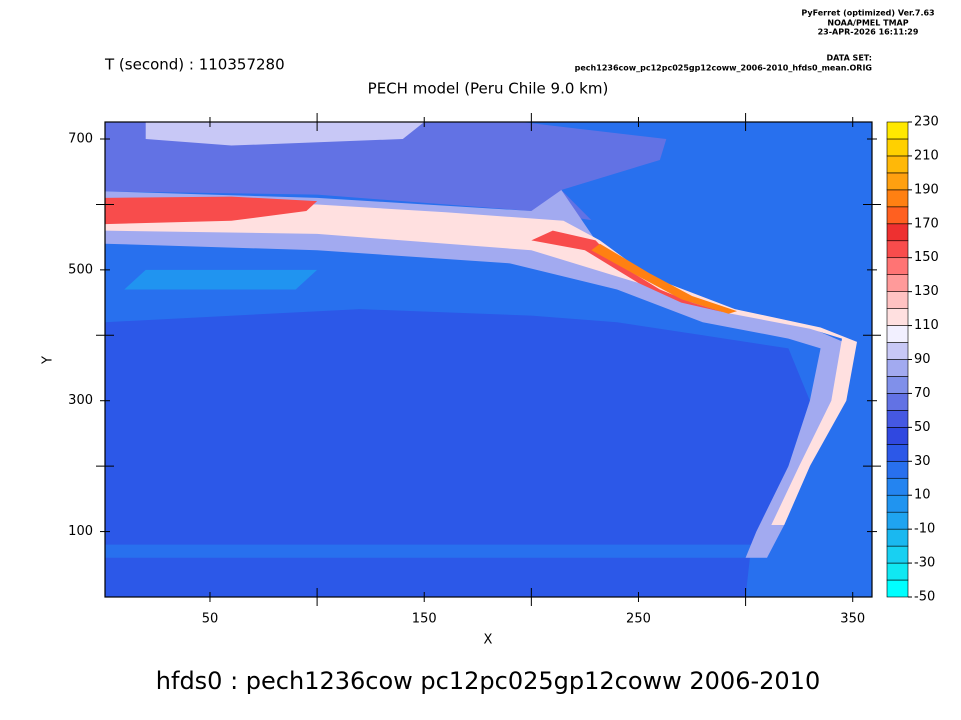 This screenshot has width=961, height=720. I want to click on colorbar-label: 150, so click(926, 257).